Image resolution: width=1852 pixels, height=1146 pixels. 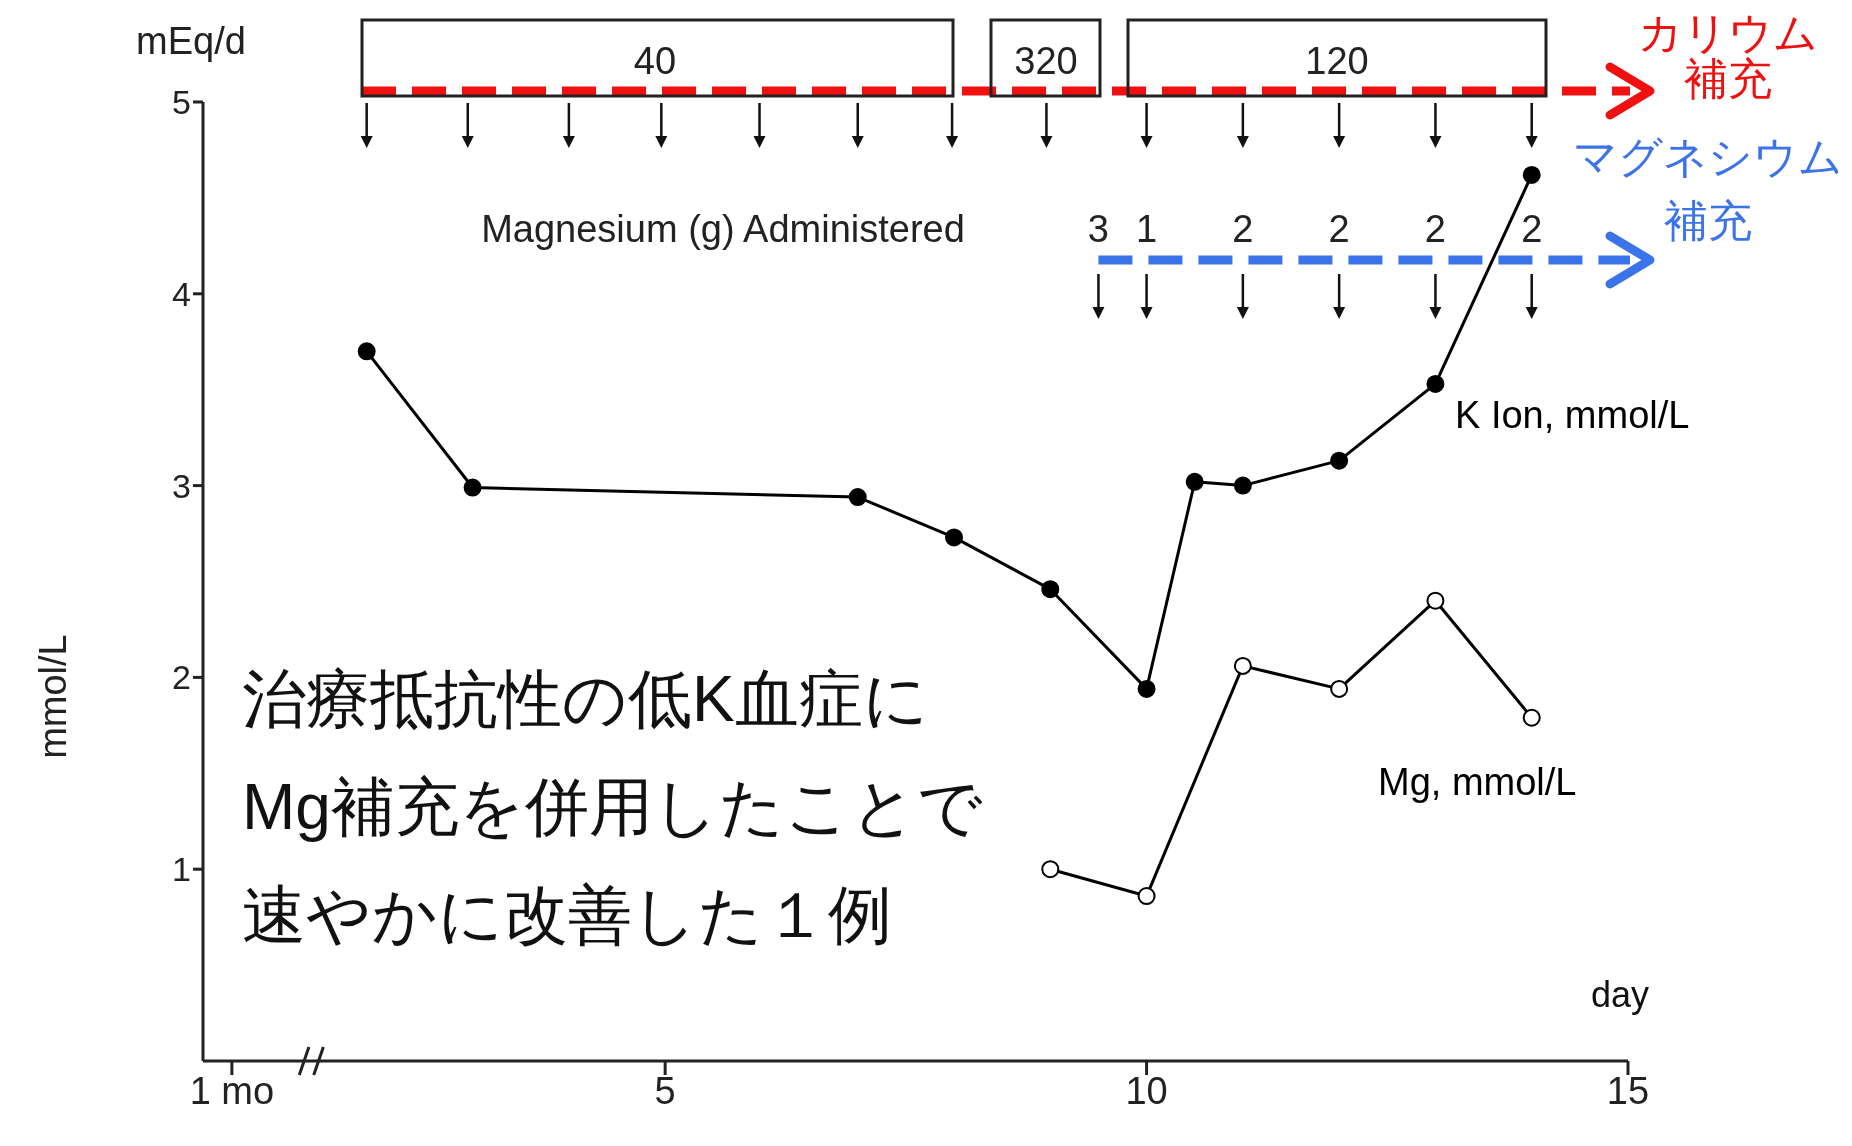 I want to click on text: 120, so click(x=1337, y=61).